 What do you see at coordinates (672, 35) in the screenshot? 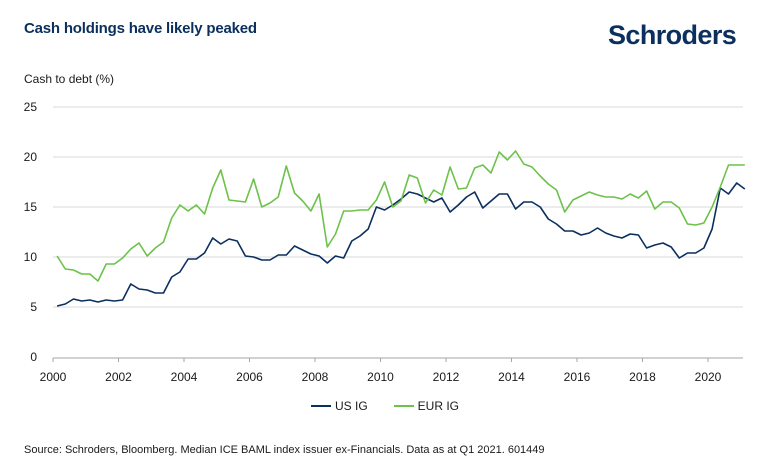
I see `schroders-logo: Schroders` at bounding box center [672, 35].